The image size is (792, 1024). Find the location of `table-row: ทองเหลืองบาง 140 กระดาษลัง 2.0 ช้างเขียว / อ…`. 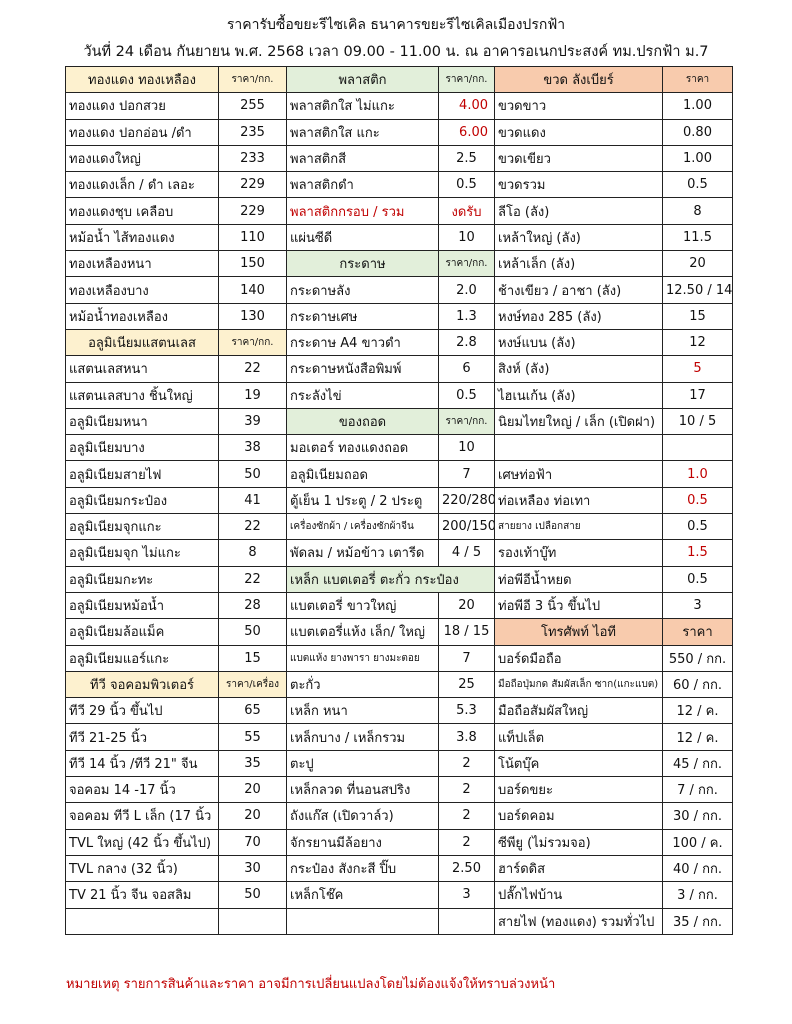

table-row: ทองเหลืองบาง 140 กระดาษลัง 2.0 ช้างเขียว / อ… is located at coordinates (399, 290).